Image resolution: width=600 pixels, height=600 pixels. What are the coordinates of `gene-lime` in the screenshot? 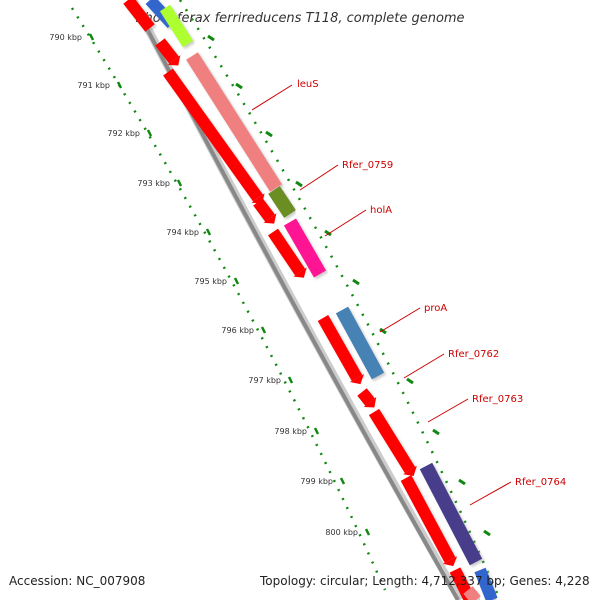 It's located at (176, 26).